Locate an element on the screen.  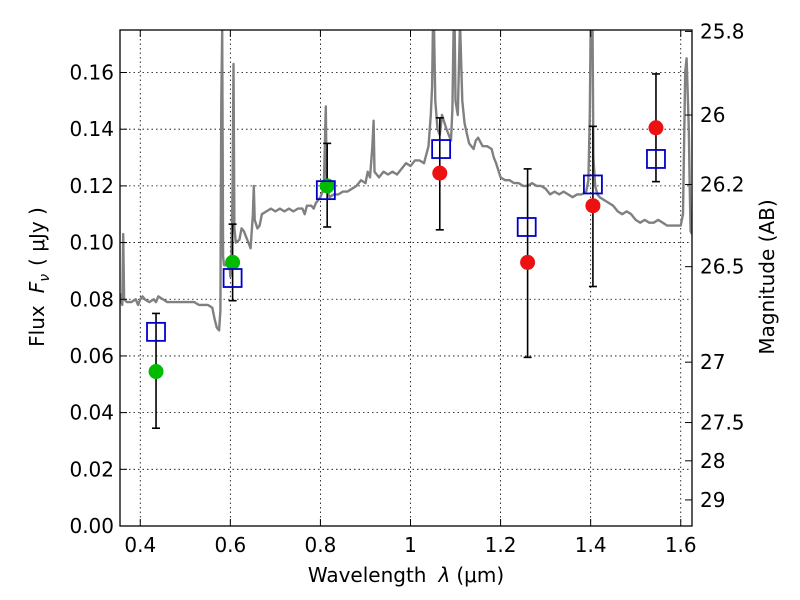
y2-tick-label: 27.5 is located at coordinates (722, 423).